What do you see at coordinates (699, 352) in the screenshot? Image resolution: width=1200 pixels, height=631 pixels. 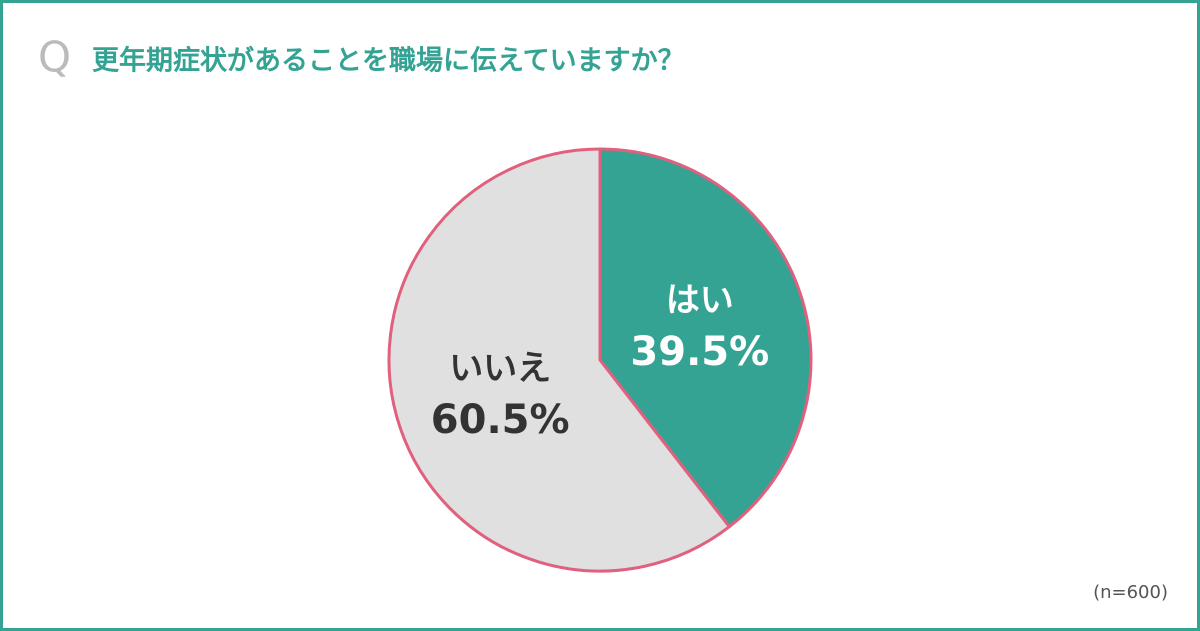 I see `slice-value-label: 39.5%` at bounding box center [699, 352].